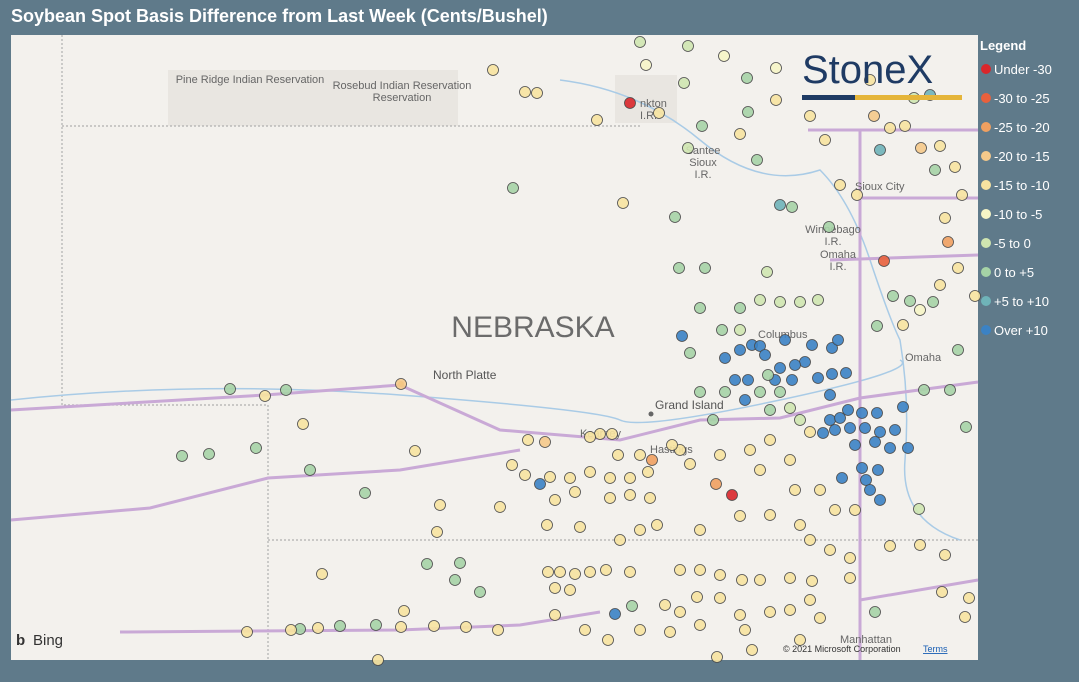 Image resolution: width=1079 pixels, height=682 pixels. What do you see at coordinates (457, 391) in the screenshot?
I see `river` at bounding box center [457, 391].